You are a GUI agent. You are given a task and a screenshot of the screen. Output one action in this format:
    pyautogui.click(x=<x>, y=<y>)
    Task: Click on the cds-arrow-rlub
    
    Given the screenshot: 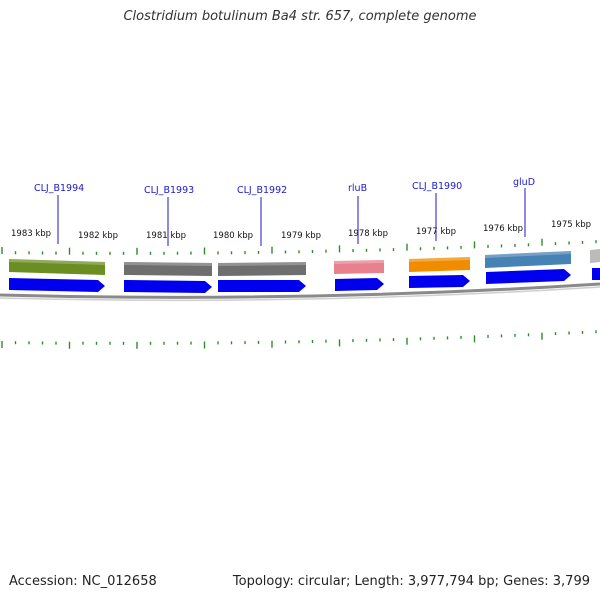 What is the action you would take?
    pyautogui.click(x=359, y=284)
    